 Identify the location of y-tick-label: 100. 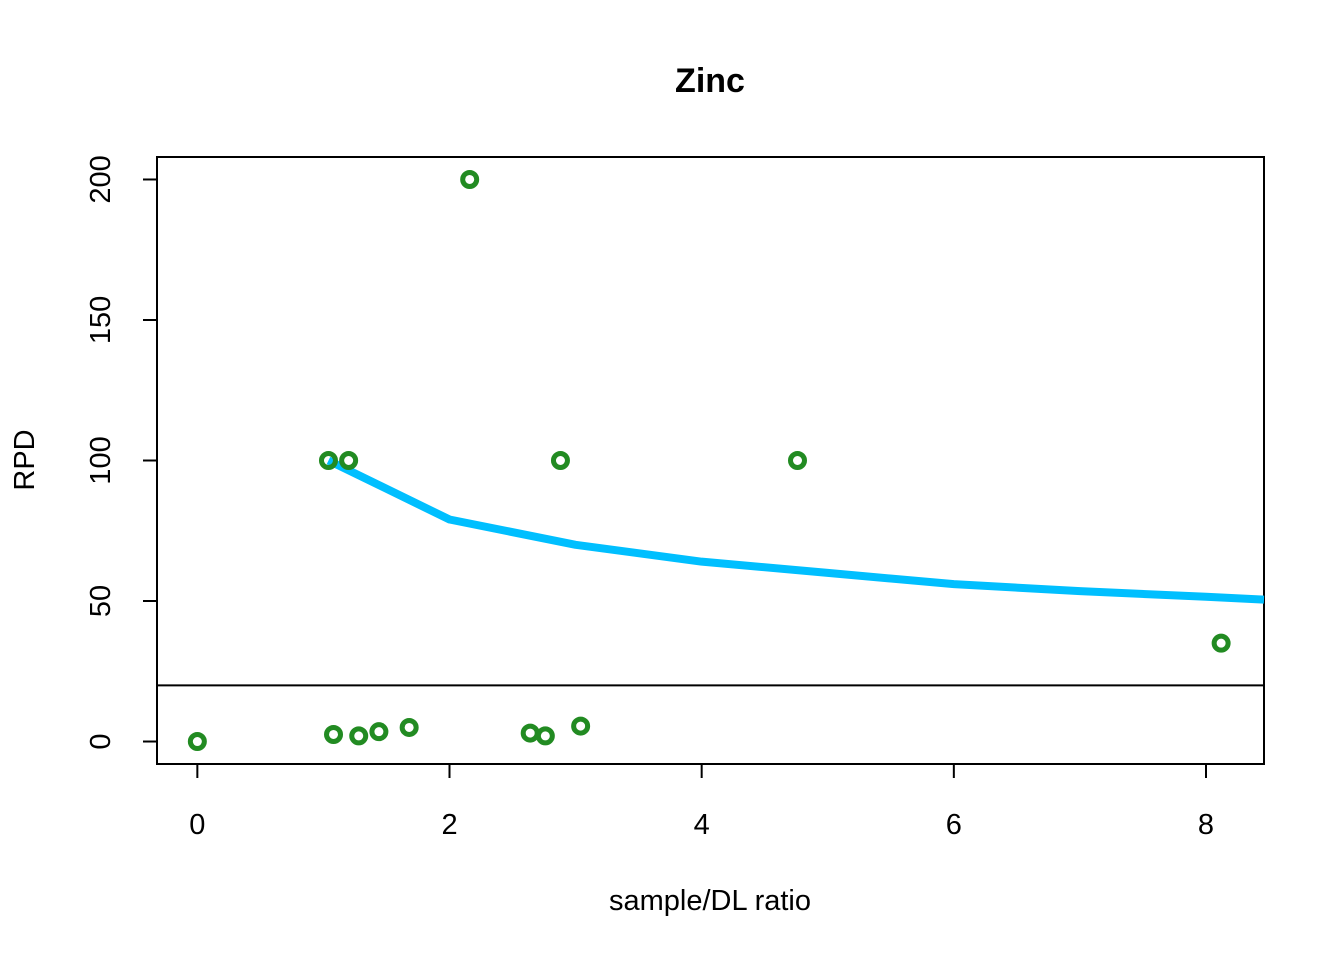
(101, 460).